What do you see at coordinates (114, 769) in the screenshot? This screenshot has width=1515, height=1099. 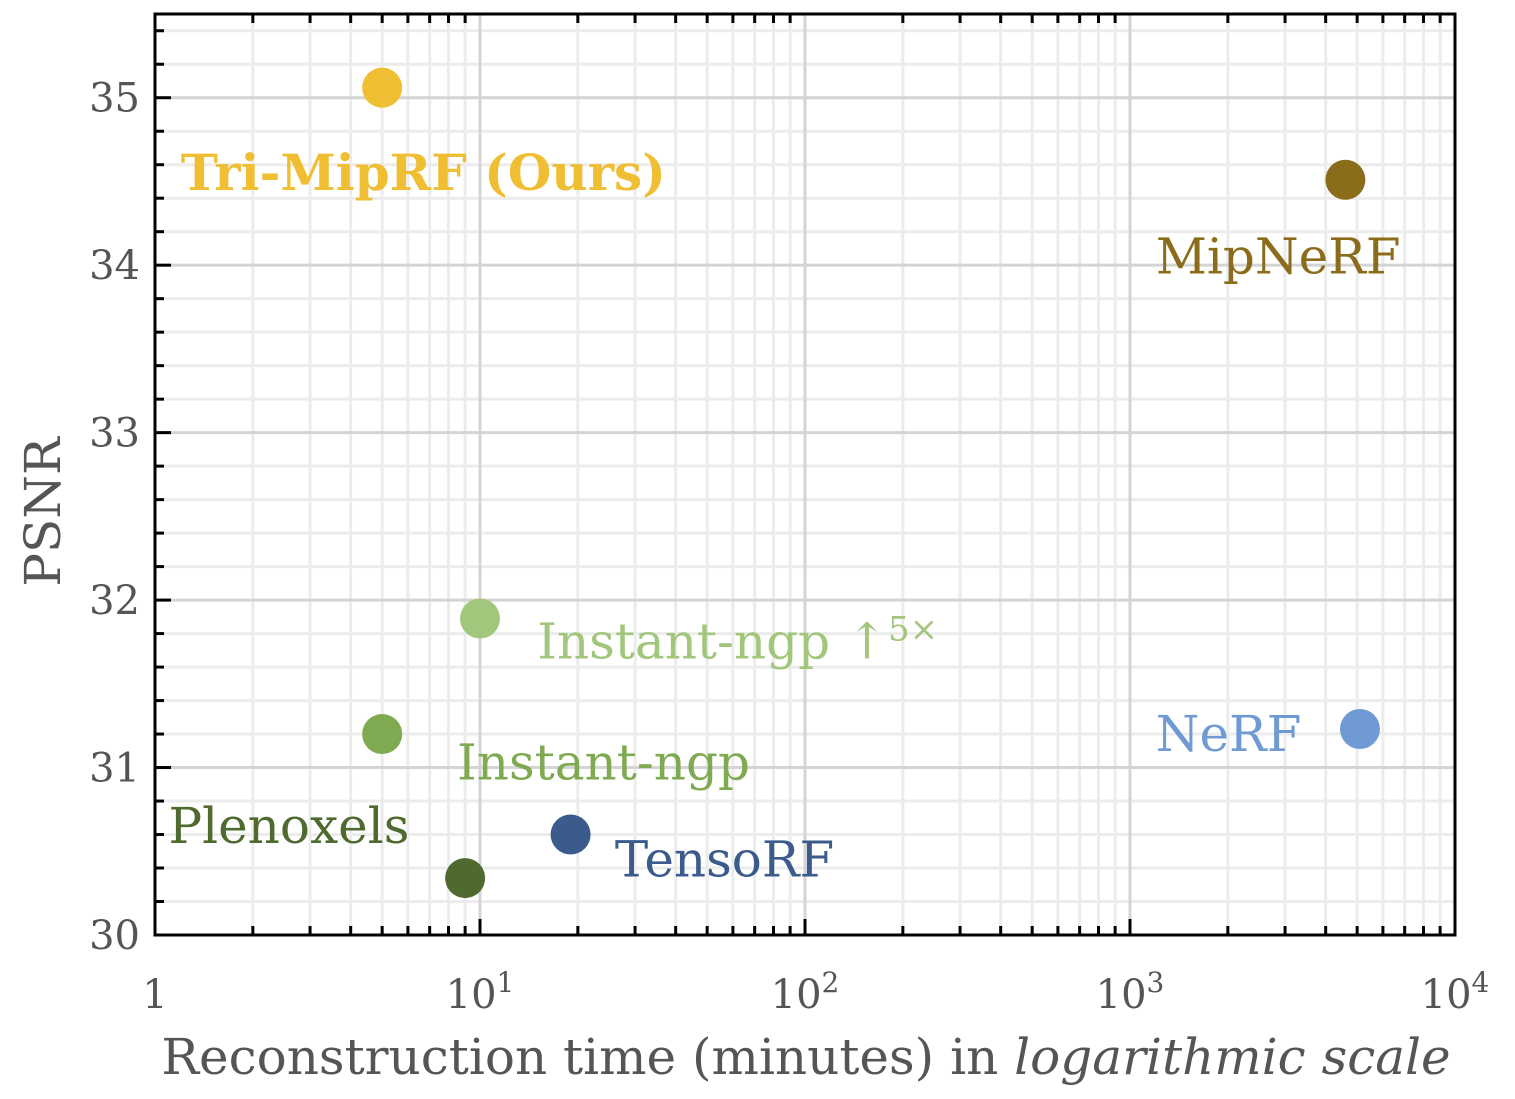 I see `y-tick-label: 31` at bounding box center [114, 769].